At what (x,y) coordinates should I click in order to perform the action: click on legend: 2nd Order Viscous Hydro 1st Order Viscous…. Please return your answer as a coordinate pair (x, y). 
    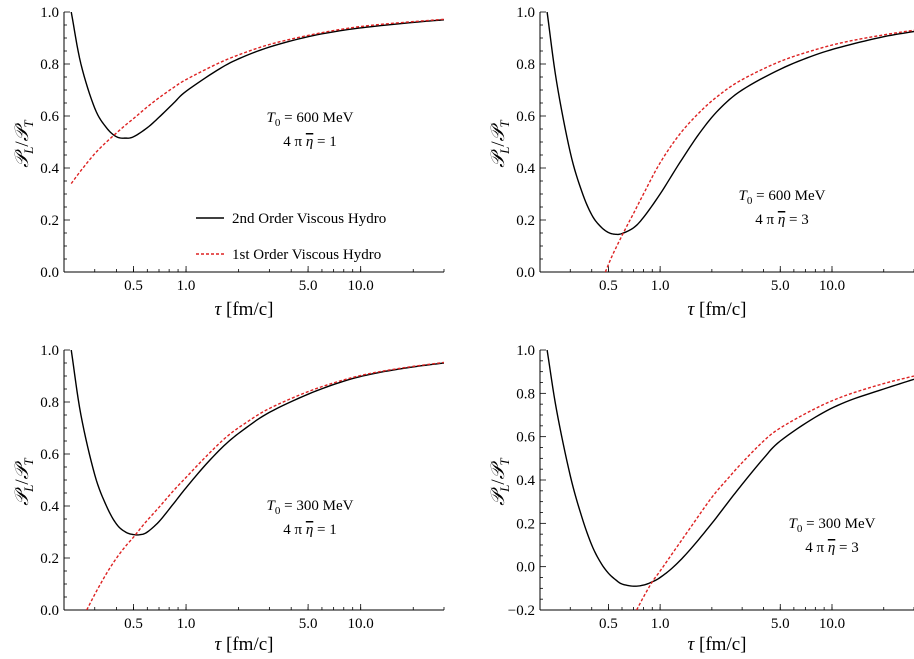
    Looking at the image, I should click on (291, 237).